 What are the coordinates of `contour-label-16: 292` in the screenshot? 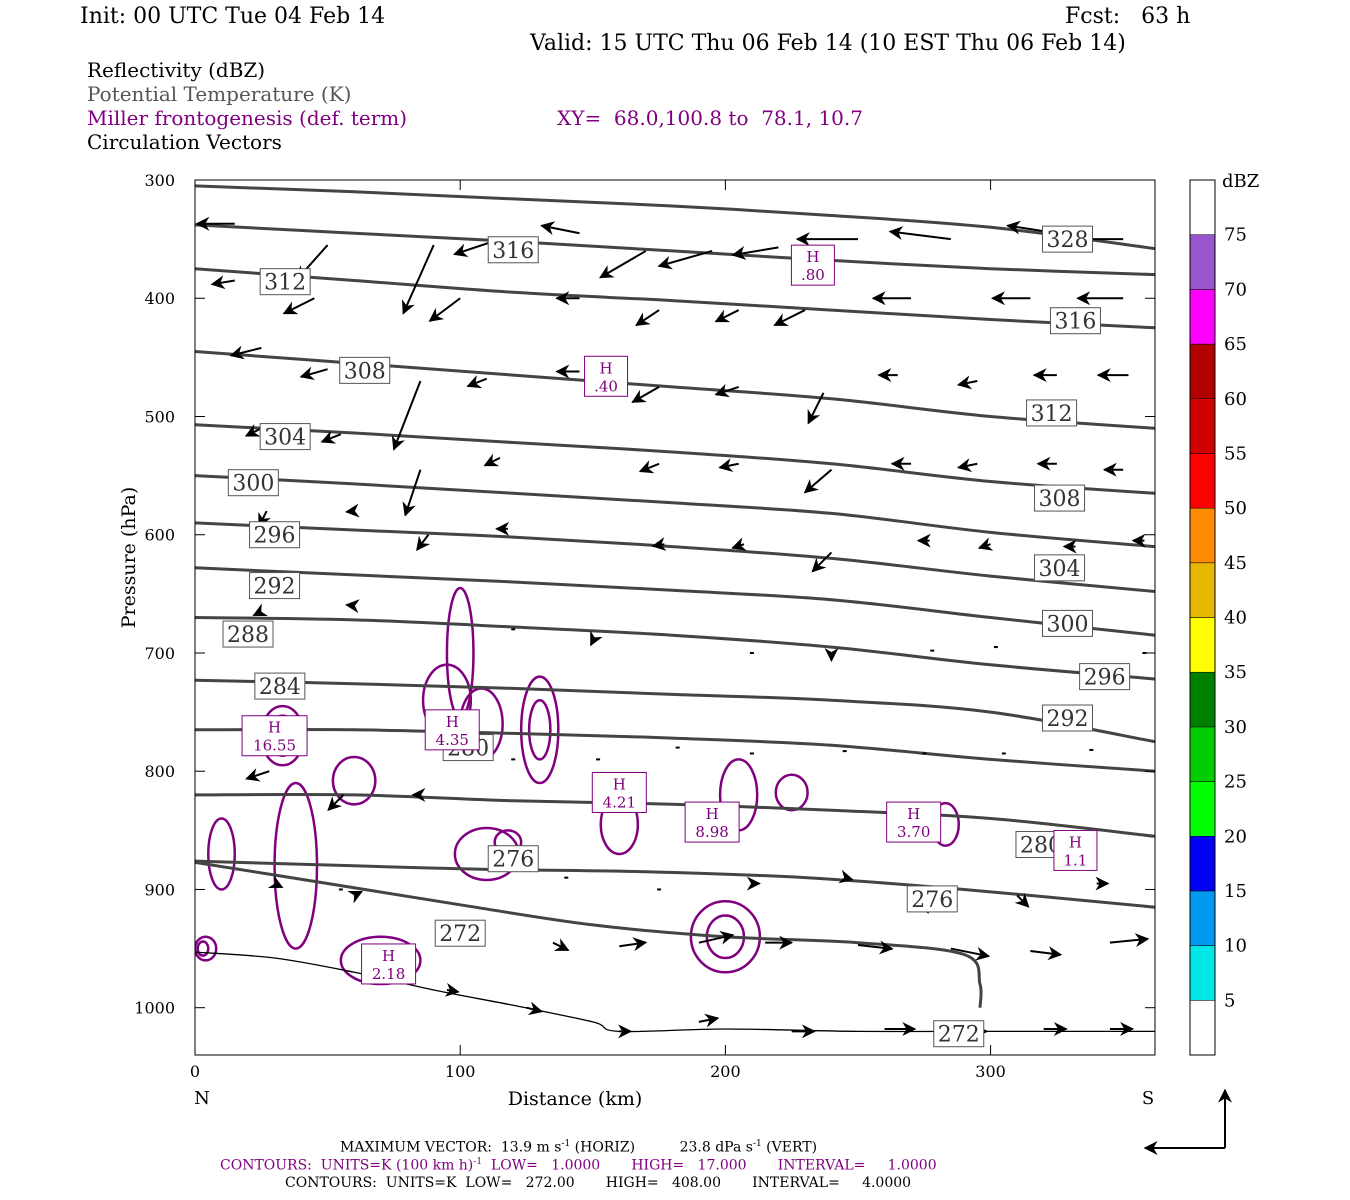 It's located at (1067, 718).